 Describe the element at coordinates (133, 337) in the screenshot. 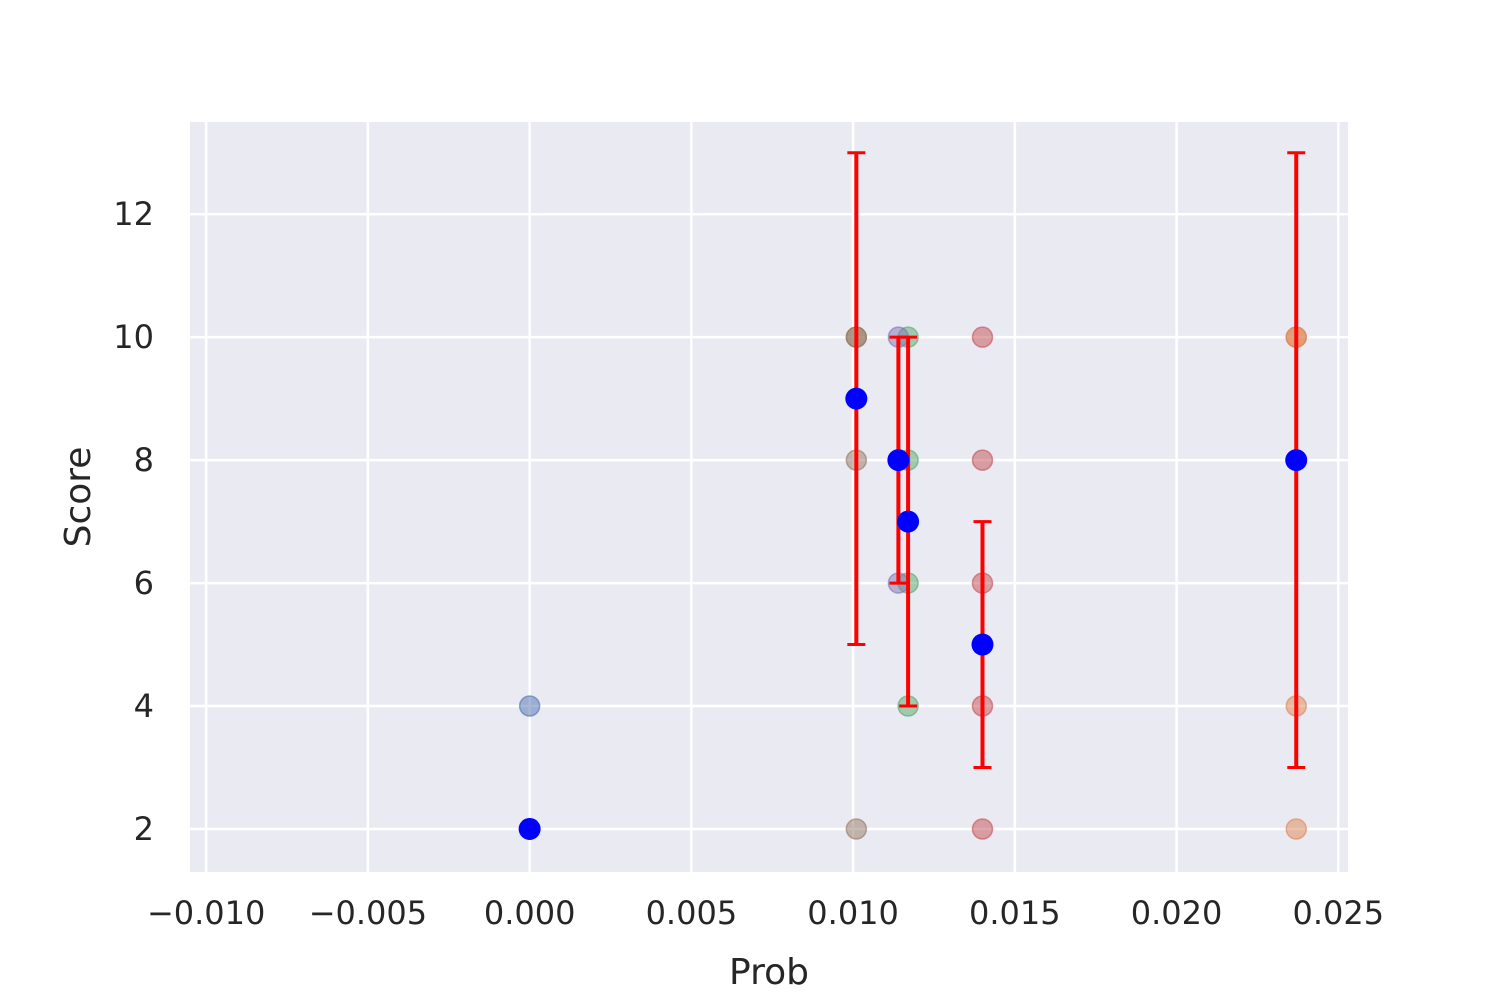

I see `y-tick-label: 10` at that location.